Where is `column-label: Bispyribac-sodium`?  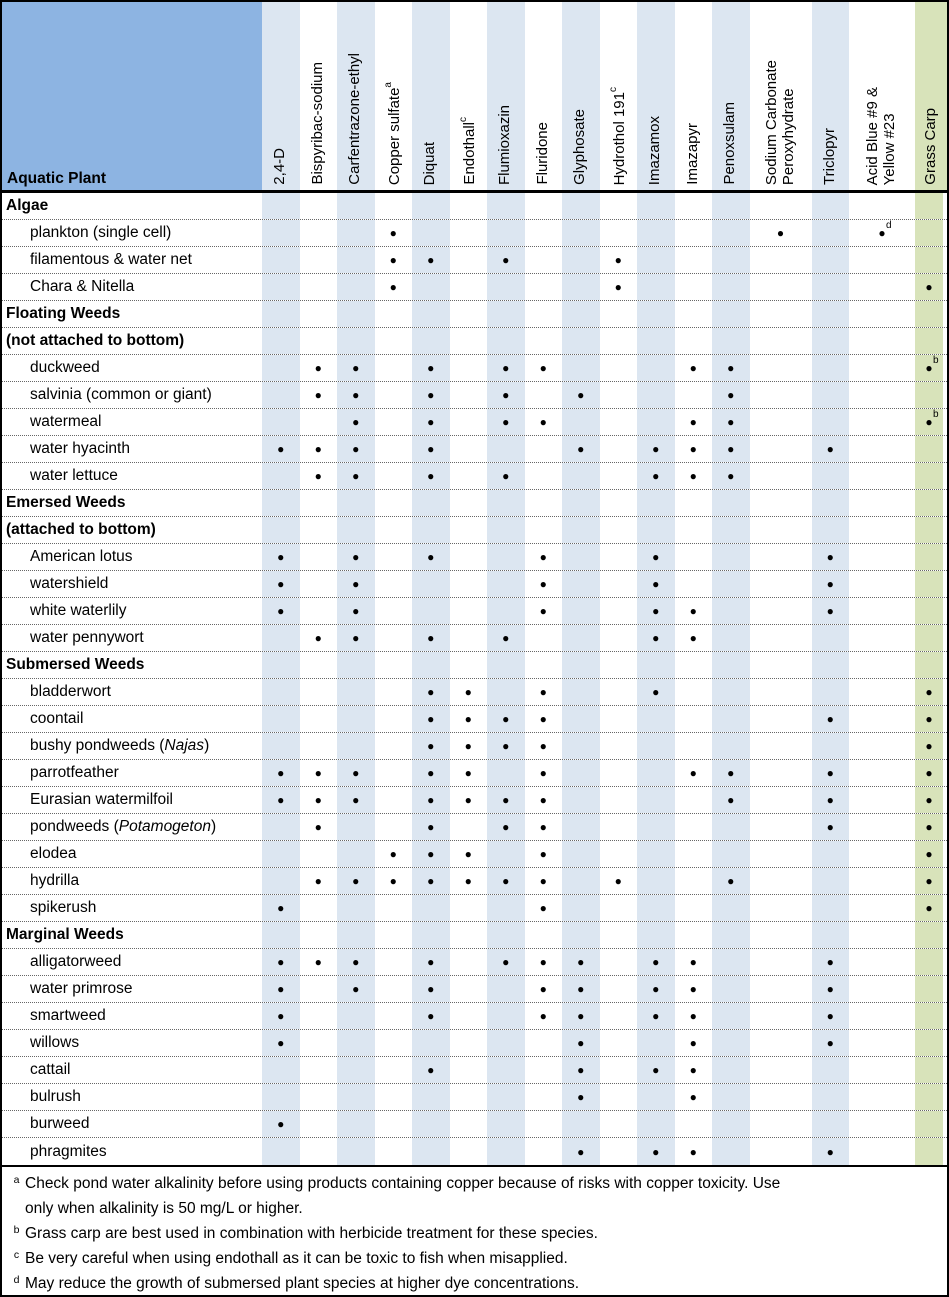
column-label: Bispyribac-sodium is located at coordinates (317, 123).